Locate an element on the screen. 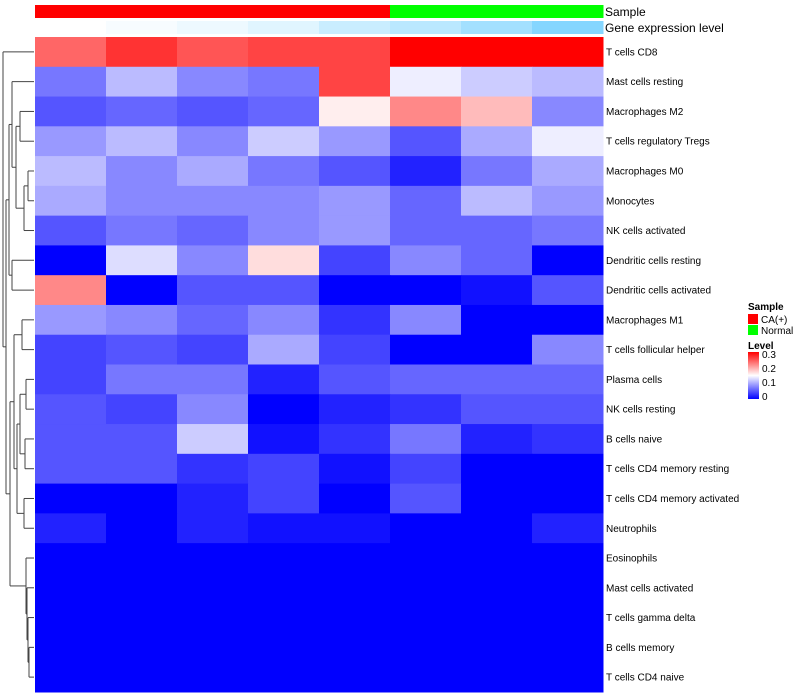 The width and height of the screenshot is (800, 700). row-label: Neutrophils is located at coordinates (631, 529).